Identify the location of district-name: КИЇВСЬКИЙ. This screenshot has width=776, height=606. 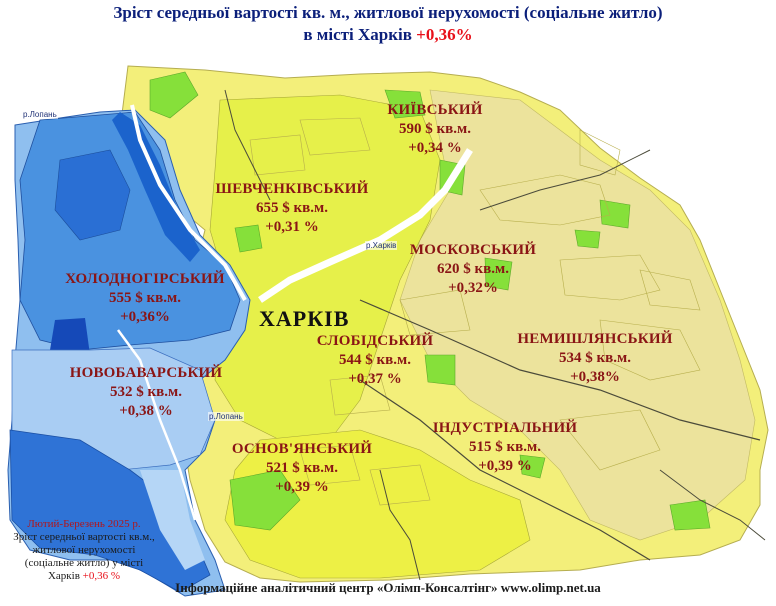
(435, 110).